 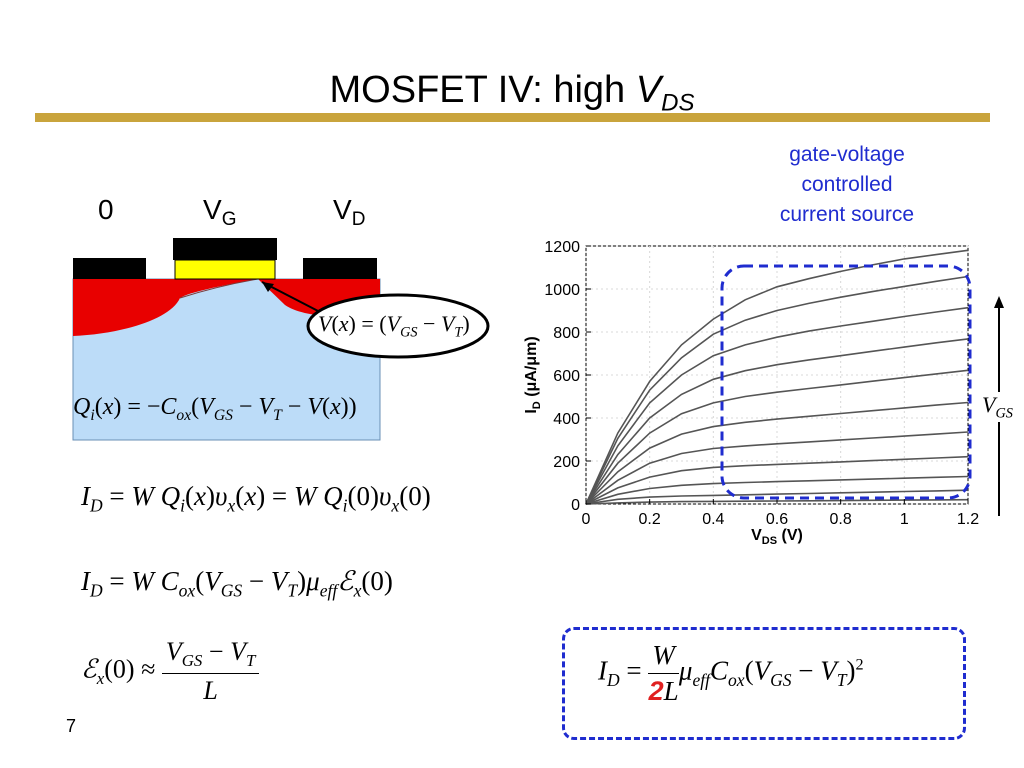 I want to click on x-axis-label: VDS (V), so click(x=777, y=537).